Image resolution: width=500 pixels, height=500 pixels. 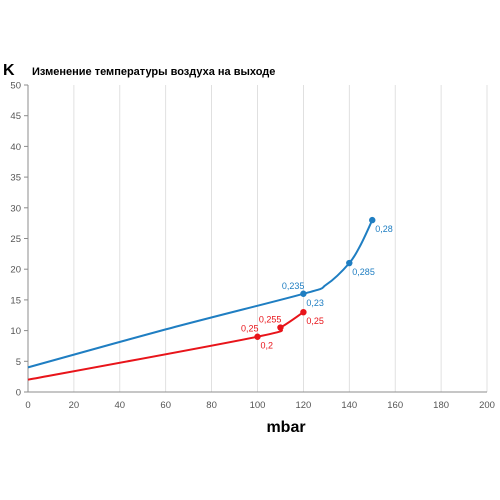 I want to click on x-tick-label-1: 20, so click(x=74, y=405).